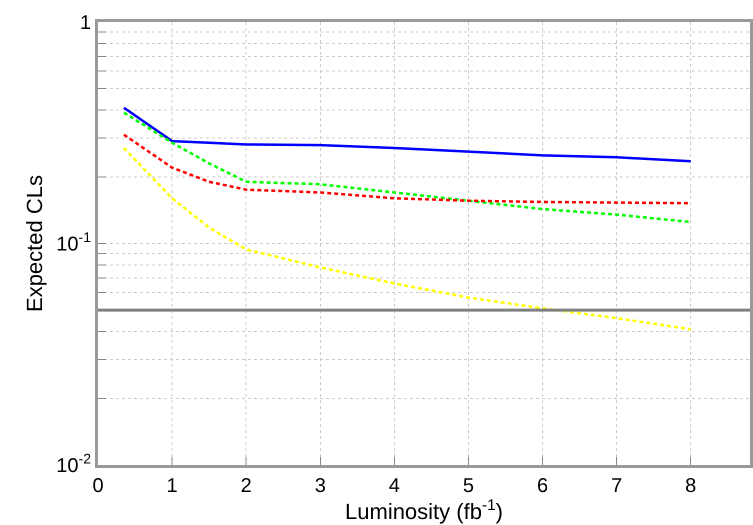 This screenshot has height=525, width=753. I want to click on y-axis-title: Expected CLs, so click(35, 243).